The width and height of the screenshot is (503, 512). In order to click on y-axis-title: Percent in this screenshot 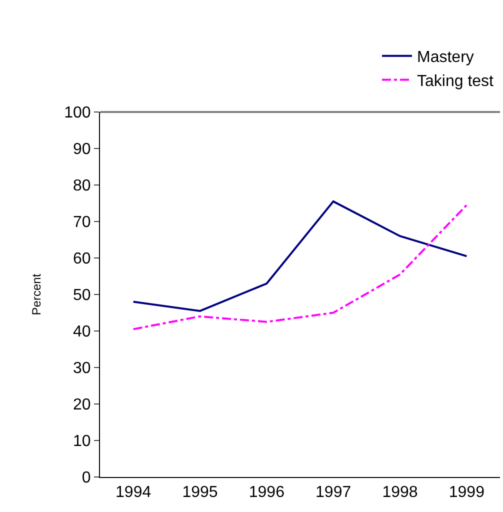, I will do `click(36, 294)`.